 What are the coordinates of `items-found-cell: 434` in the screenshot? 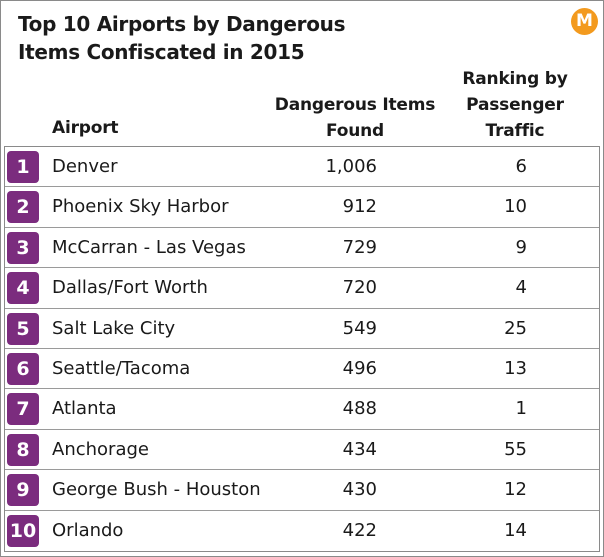 It's located at (359, 449).